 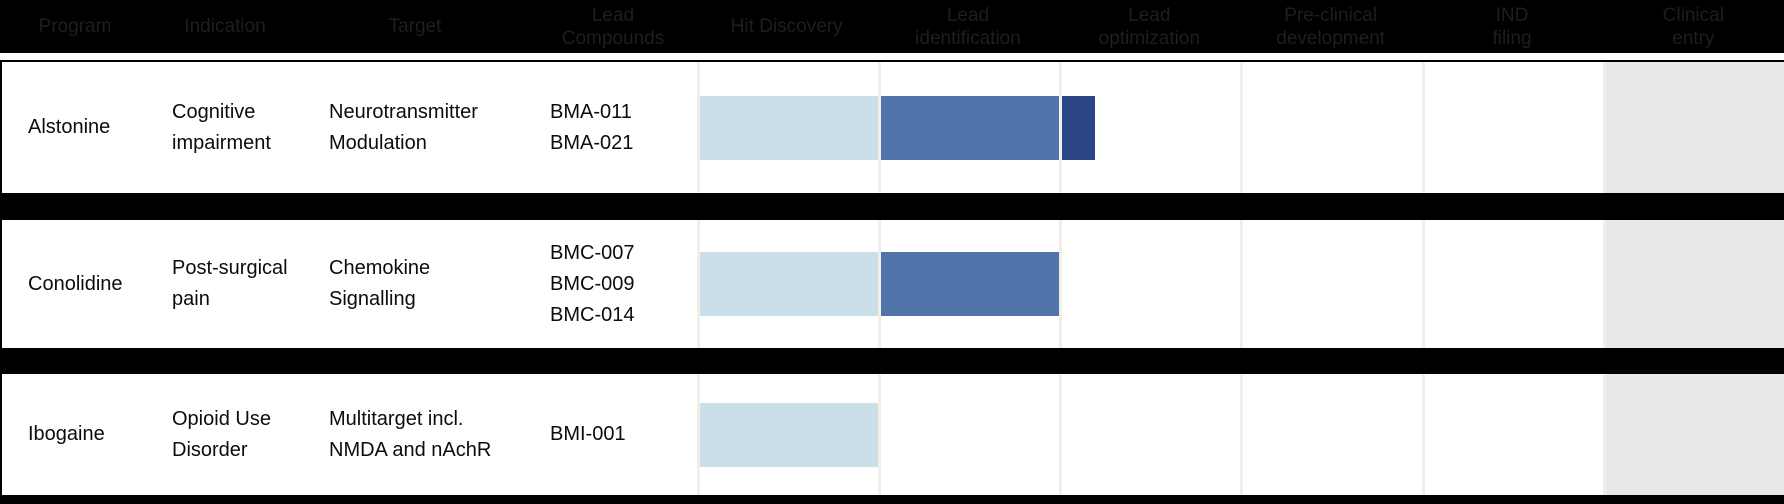 I want to click on col-header-lead-optimization: Lead optimization, so click(x=1149, y=26).